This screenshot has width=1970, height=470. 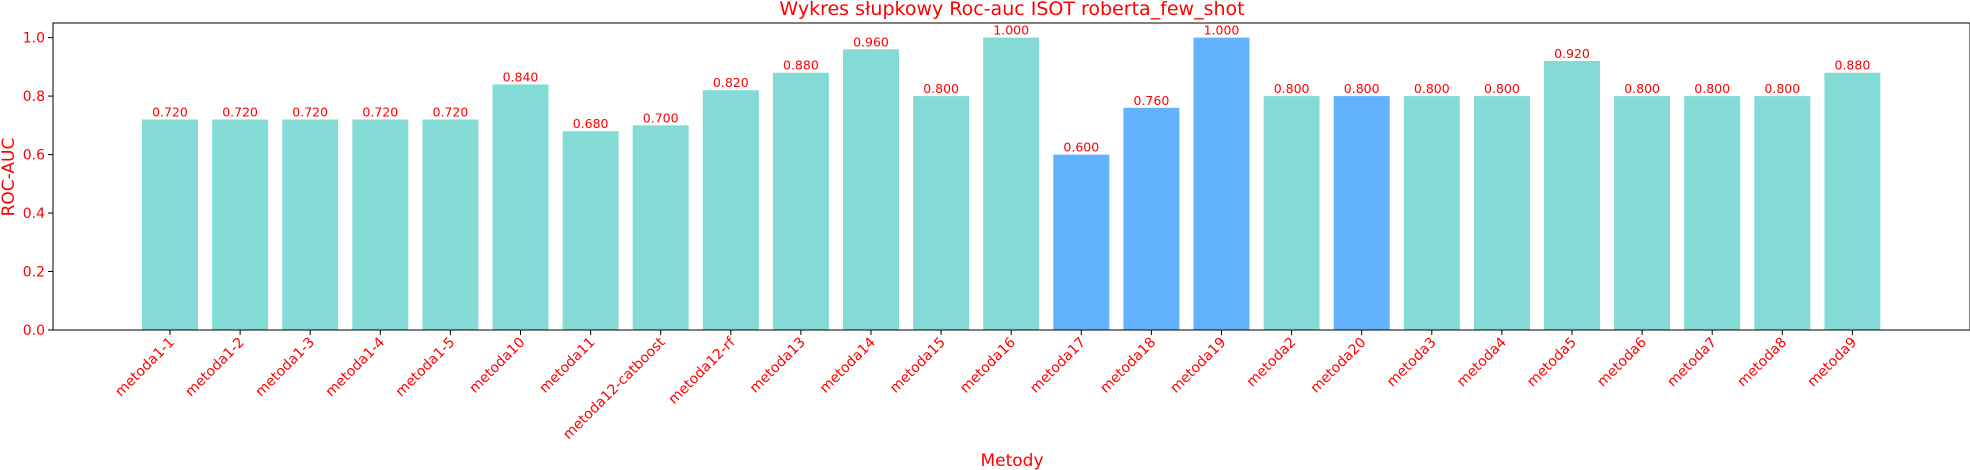 What do you see at coordinates (34, 331) in the screenshot?
I see `y-tick-label-0.0: 0.0` at bounding box center [34, 331].